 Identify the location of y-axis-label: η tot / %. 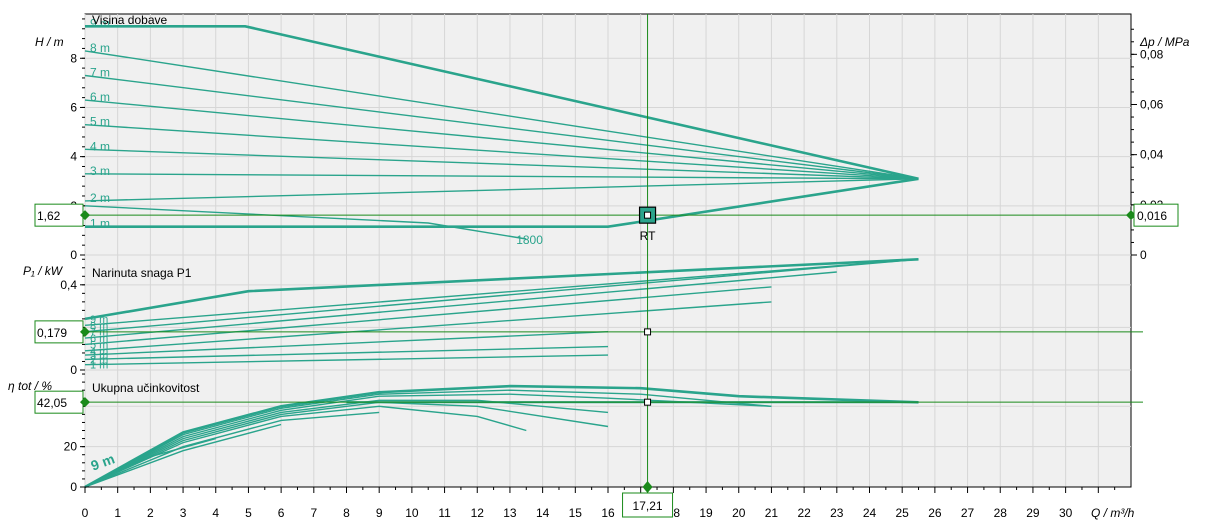
(30, 386).